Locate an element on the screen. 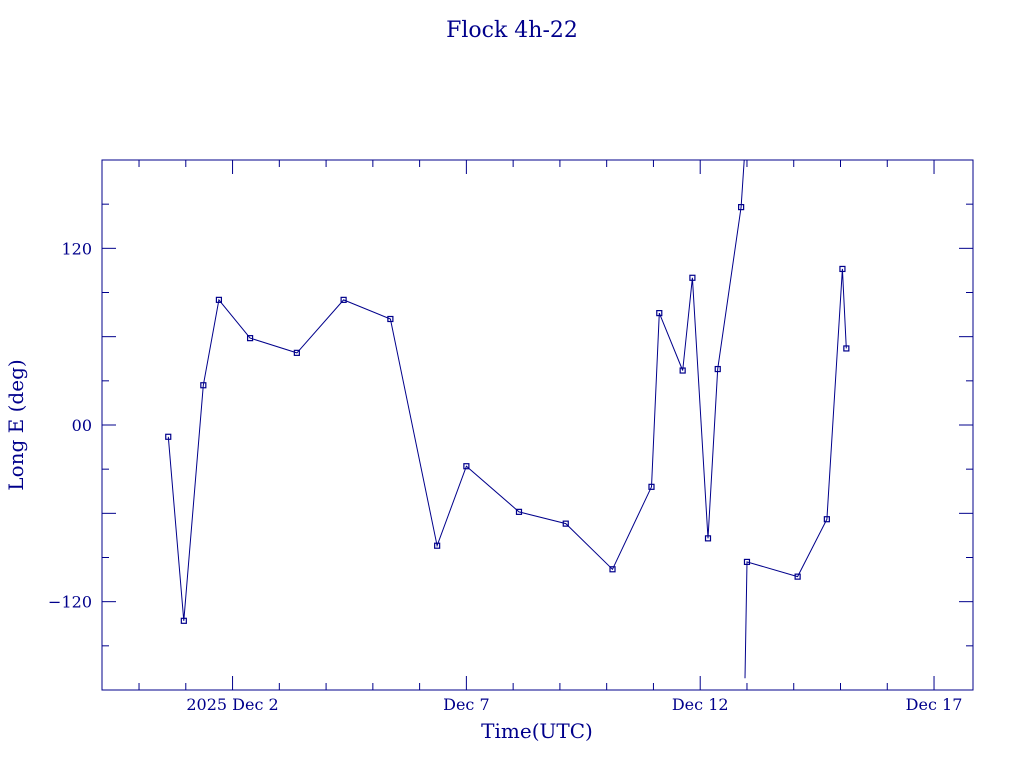 The height and width of the screenshot is (768, 1024). y-tick-label: 120 is located at coordinates (76, 248).